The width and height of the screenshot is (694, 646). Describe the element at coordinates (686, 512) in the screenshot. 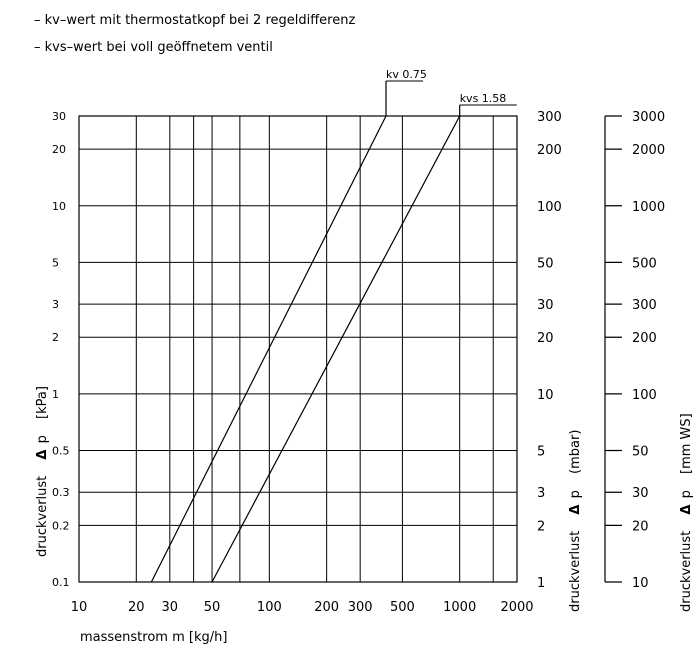

I see `y-right-label: druckverlust Δ p [mm WS]` at that location.